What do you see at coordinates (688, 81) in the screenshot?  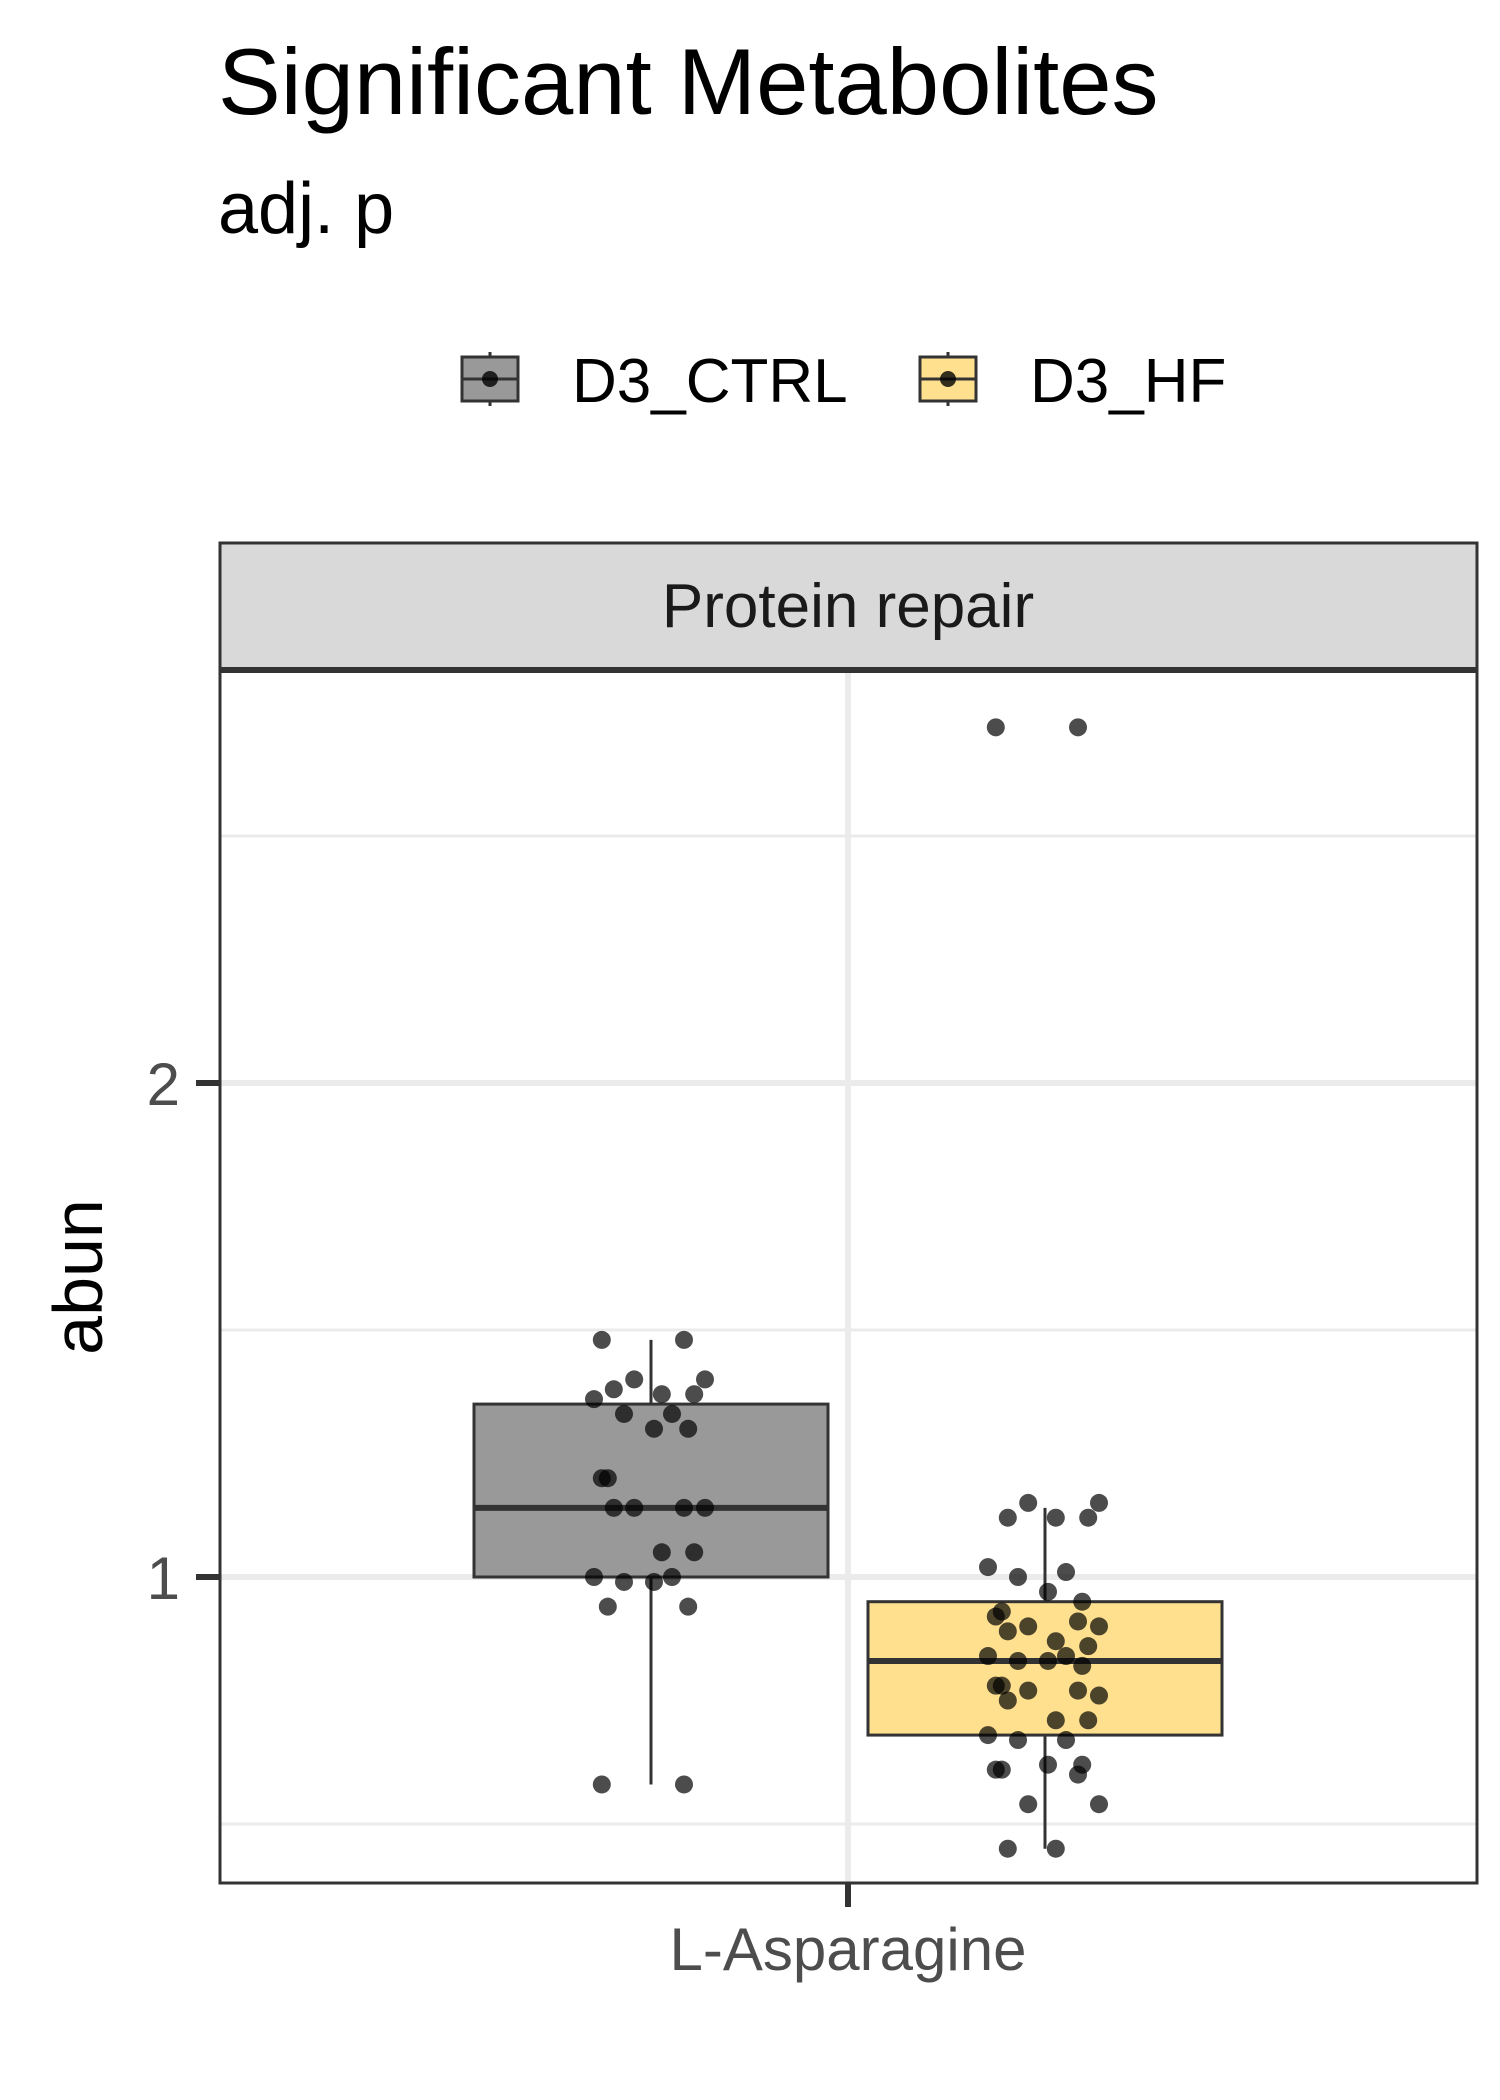 I see `chart-title: Significant Metabolites` at bounding box center [688, 81].